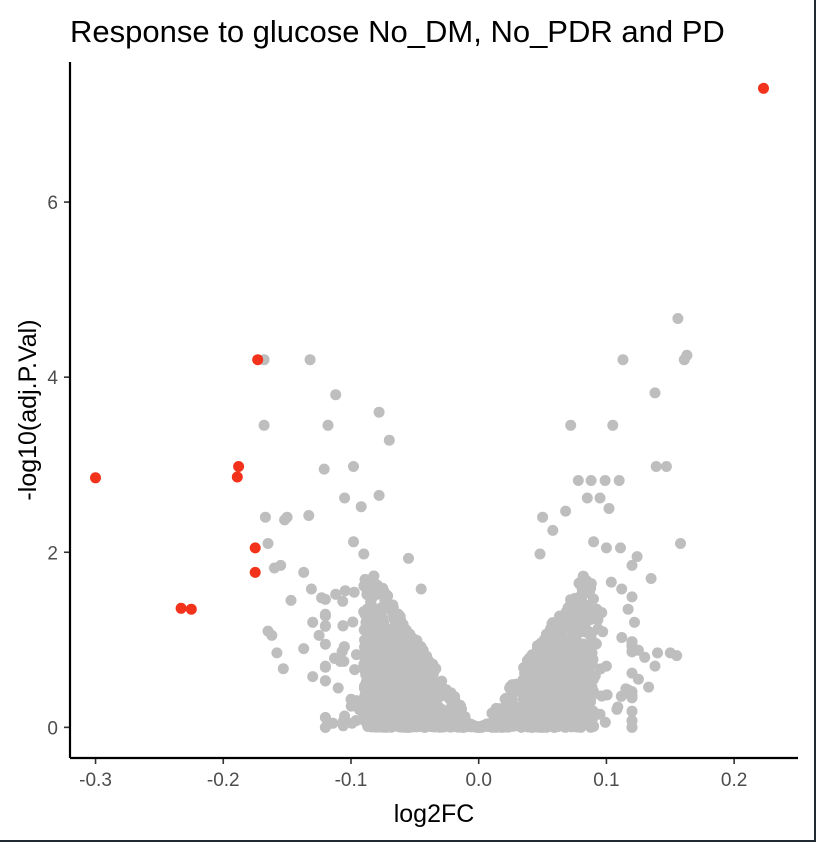 The image size is (816, 842). What do you see at coordinates (413, 774) in the screenshot?
I see `x-axis-ticks: -0.3 -0.2 -0.1 0.0 0.1 0.2` at bounding box center [413, 774].